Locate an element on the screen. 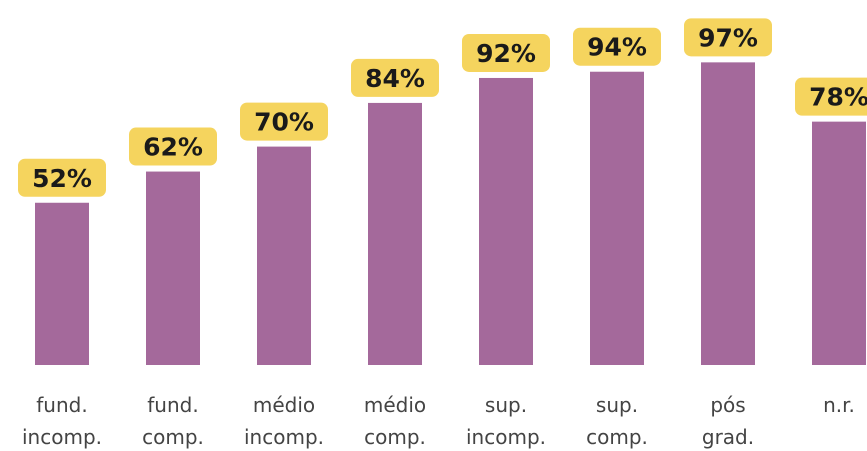  value-label-6: 97% is located at coordinates (728, 37).